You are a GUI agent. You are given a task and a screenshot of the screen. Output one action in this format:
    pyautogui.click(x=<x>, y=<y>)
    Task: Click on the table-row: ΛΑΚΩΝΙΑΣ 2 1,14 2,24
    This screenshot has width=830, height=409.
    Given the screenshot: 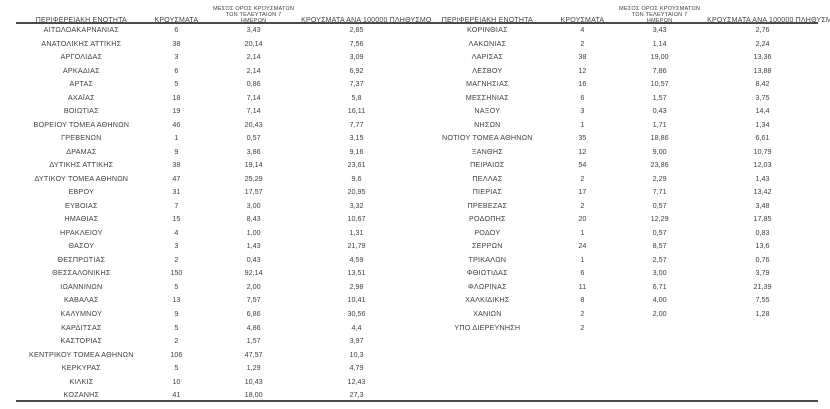 What is the action you would take?
    pyautogui.click(x=620, y=44)
    